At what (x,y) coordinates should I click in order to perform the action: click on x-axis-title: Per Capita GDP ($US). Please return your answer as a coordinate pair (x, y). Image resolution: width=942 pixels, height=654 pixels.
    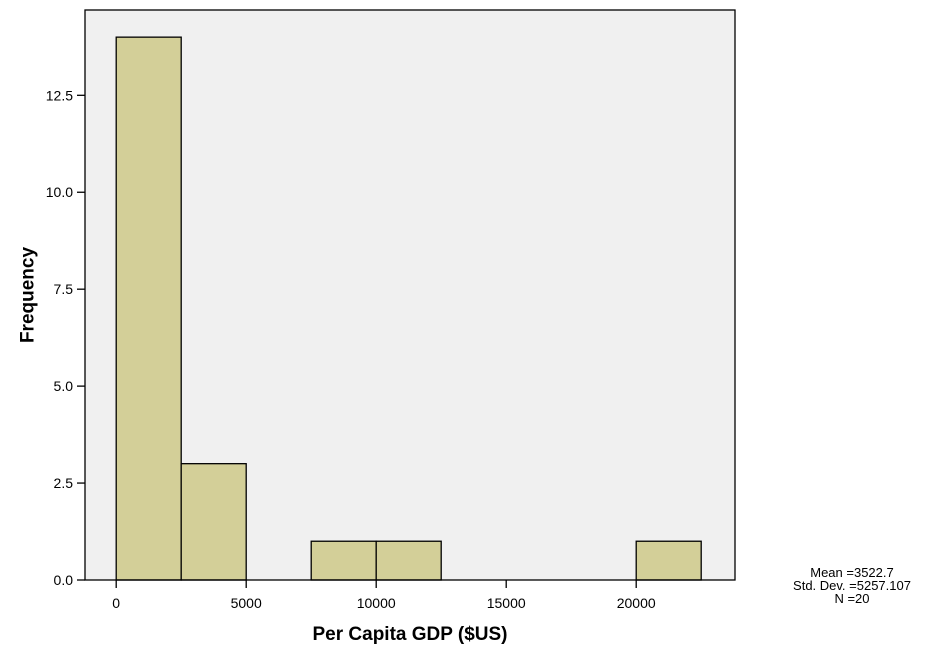
    Looking at the image, I should click on (410, 634).